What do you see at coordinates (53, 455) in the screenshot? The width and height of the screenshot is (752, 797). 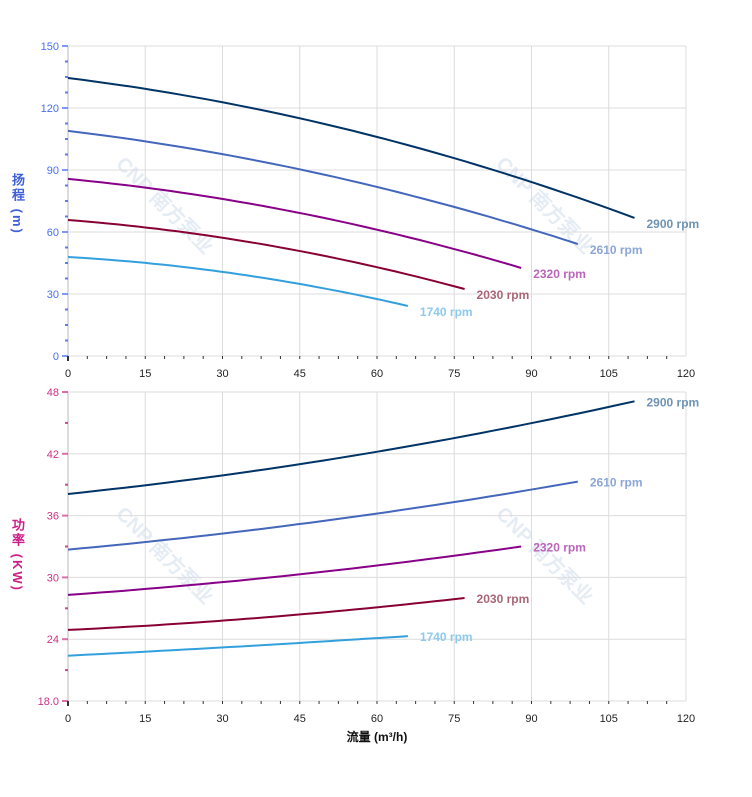 I see `y-tick-label: 42` at bounding box center [53, 455].